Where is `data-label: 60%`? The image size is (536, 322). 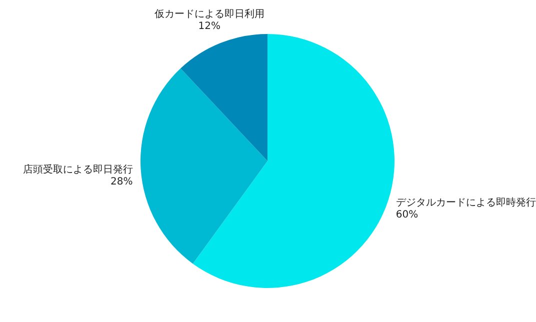
data-label: 60% is located at coordinates (407, 215).